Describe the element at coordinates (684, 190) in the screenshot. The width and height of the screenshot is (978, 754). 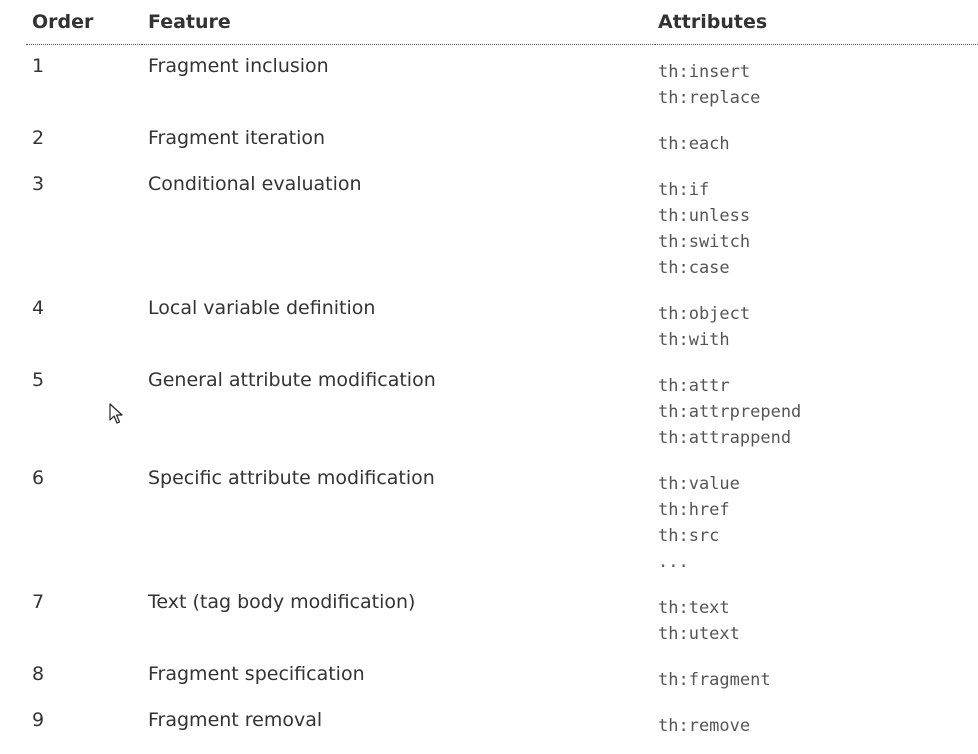
I see `attribute-code: th:if` at that location.